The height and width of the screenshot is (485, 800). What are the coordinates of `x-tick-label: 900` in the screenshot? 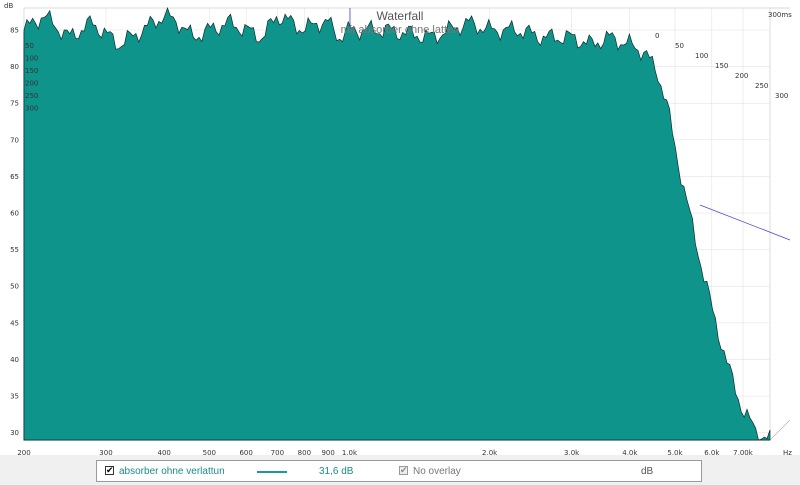 It's located at (327, 452).